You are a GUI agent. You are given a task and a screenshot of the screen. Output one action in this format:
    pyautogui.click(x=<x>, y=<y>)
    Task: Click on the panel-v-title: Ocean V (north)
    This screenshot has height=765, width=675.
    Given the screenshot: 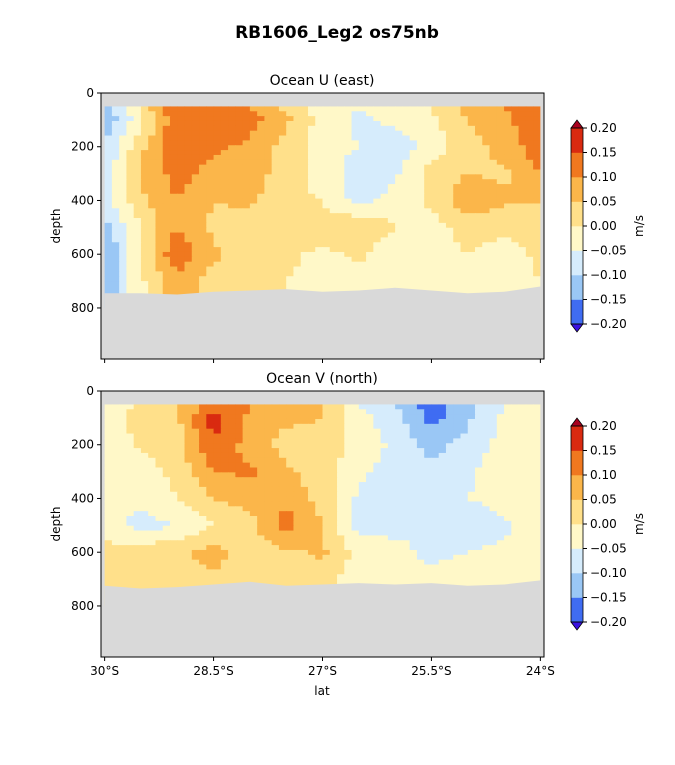 What is the action you would take?
    pyautogui.click(x=322, y=379)
    